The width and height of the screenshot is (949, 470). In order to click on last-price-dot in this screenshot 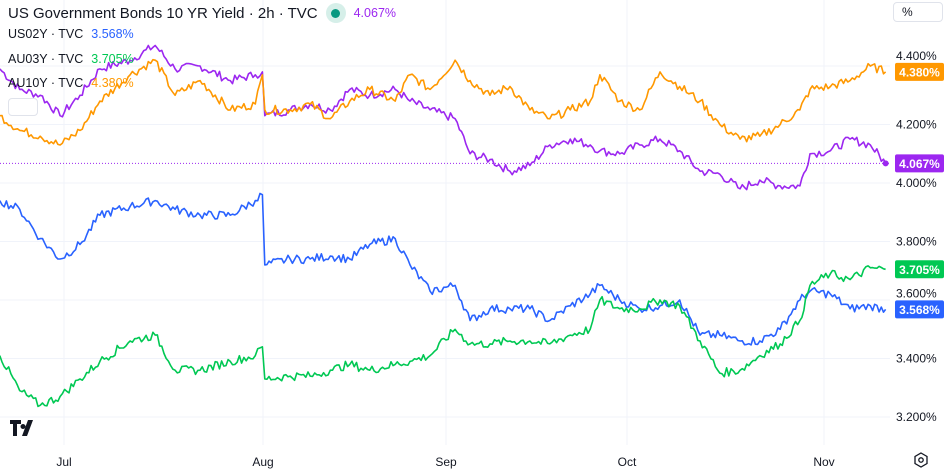, I will do `click(885, 163)`.